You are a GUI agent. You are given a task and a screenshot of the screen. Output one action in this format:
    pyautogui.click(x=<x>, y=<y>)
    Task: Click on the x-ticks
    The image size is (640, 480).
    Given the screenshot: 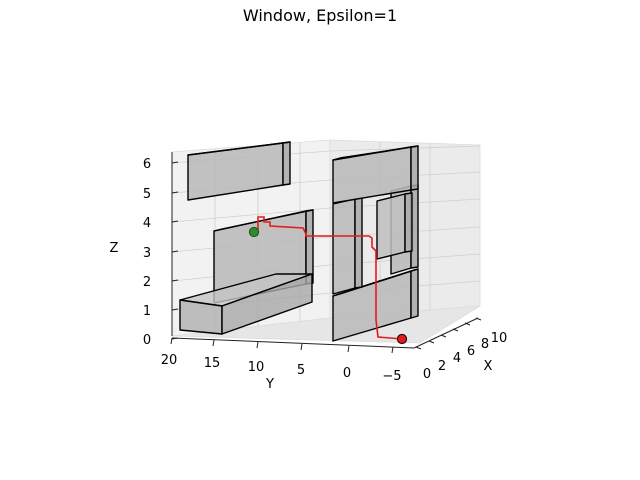 What is the action you would take?
    pyautogui.click(x=448, y=333)
    